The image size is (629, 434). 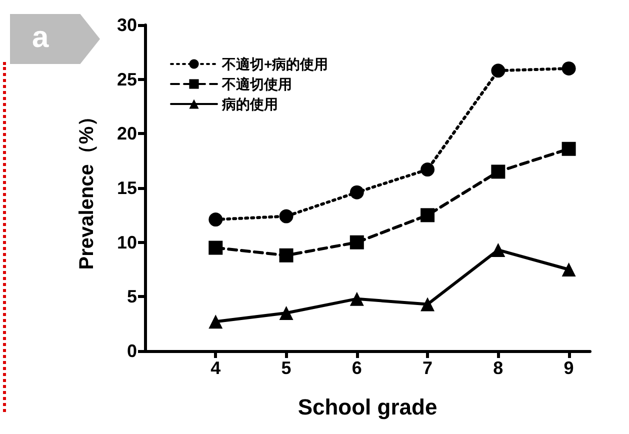 I want to click on y-tick-label: 10, so click(x=126, y=242).